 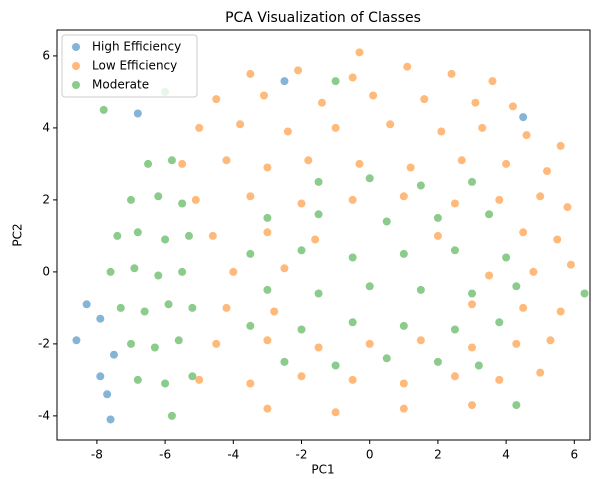 What do you see at coordinates (46, 55) in the screenshot?
I see `y-tick-label: 6` at bounding box center [46, 55].